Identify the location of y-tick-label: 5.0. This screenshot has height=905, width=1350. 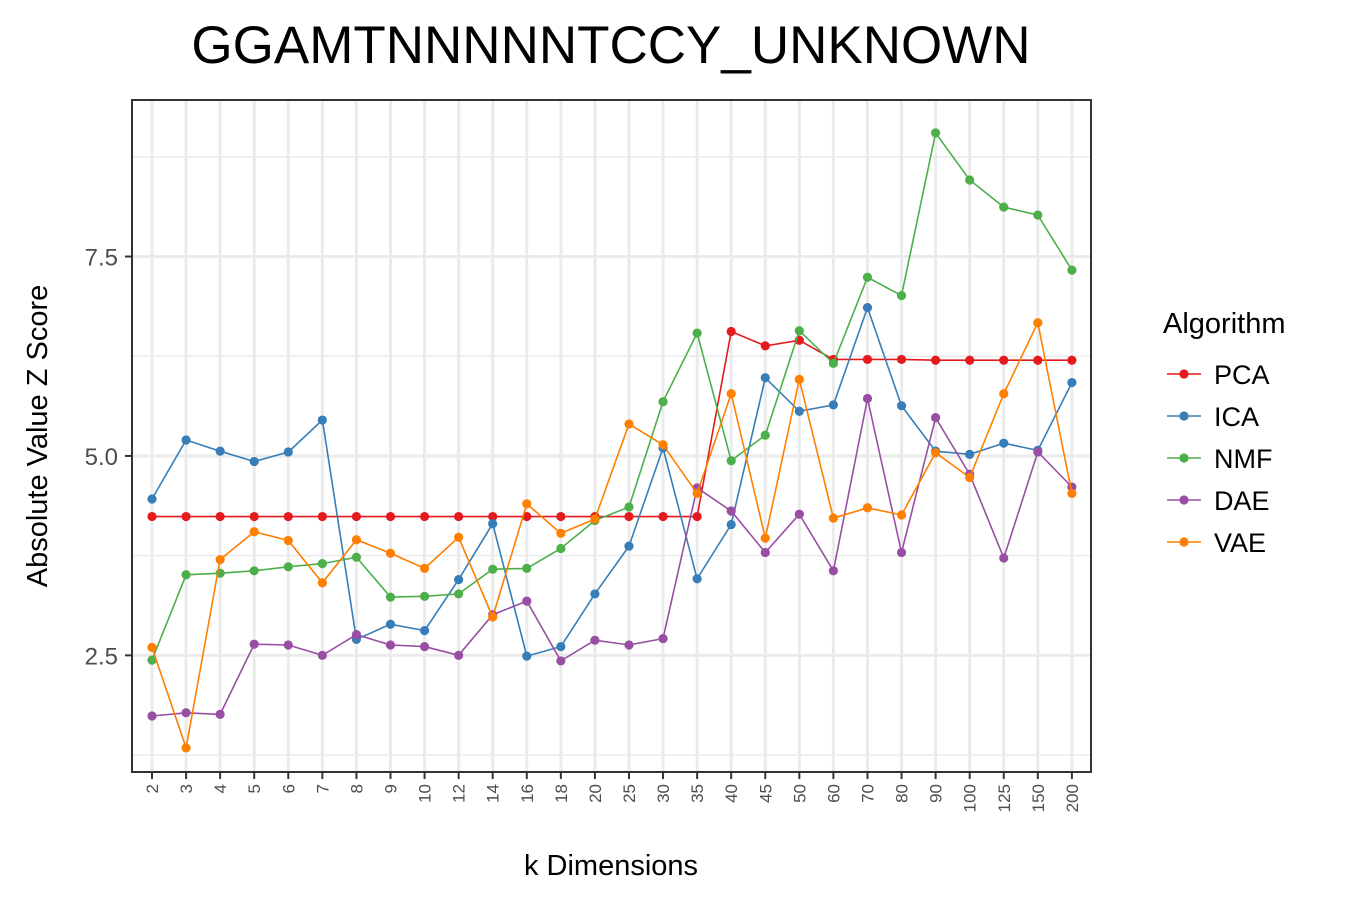
(101, 457).